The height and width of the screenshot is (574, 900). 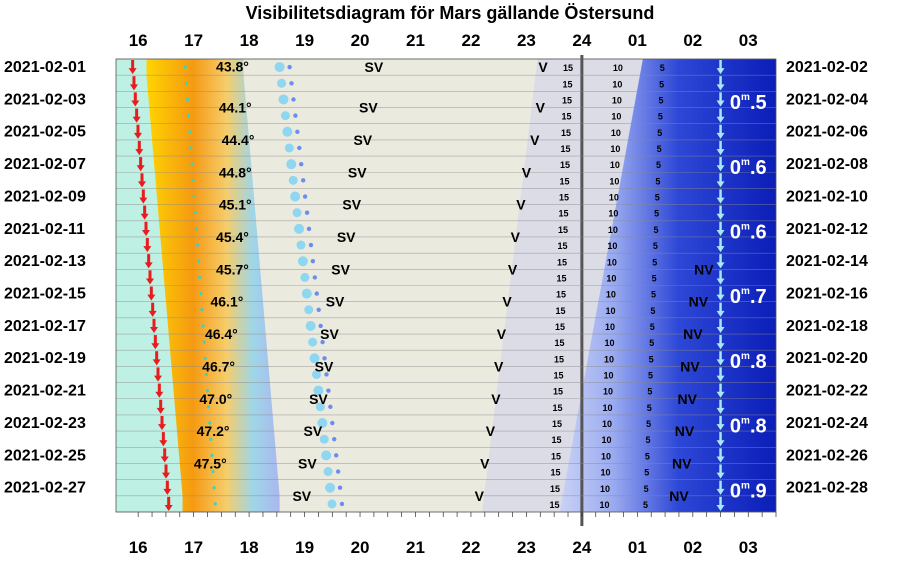 I want to click on hour-tick-label: 03, so click(x=748, y=40).